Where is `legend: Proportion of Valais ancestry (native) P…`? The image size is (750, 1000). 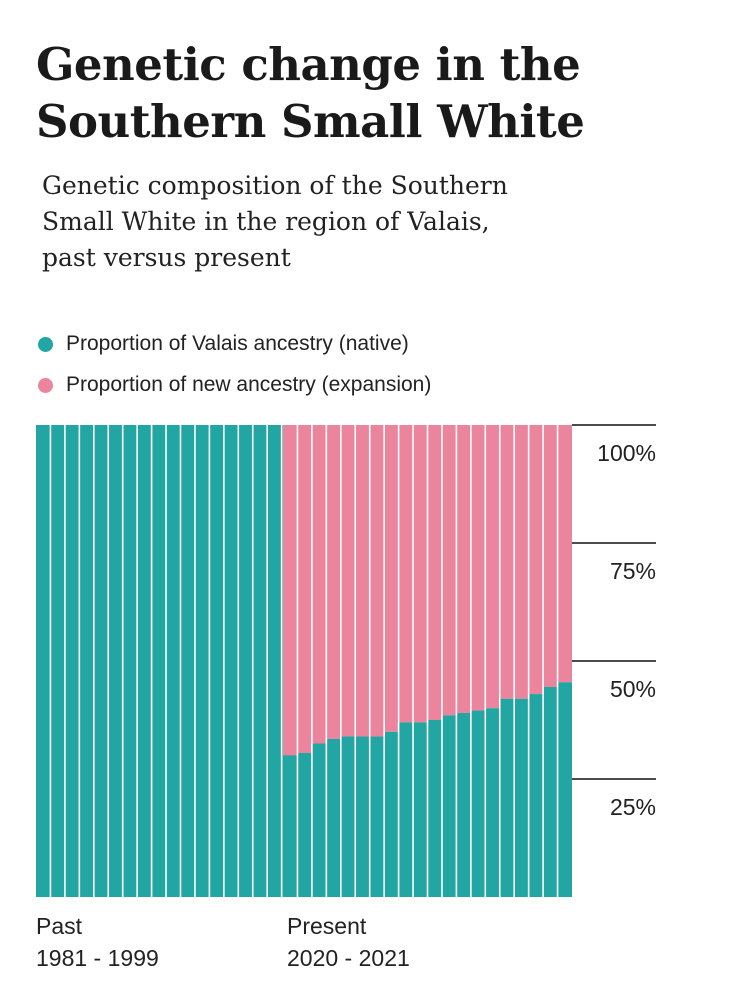 legend: Proportion of Valais ancestry (native) P… is located at coordinates (234, 371).